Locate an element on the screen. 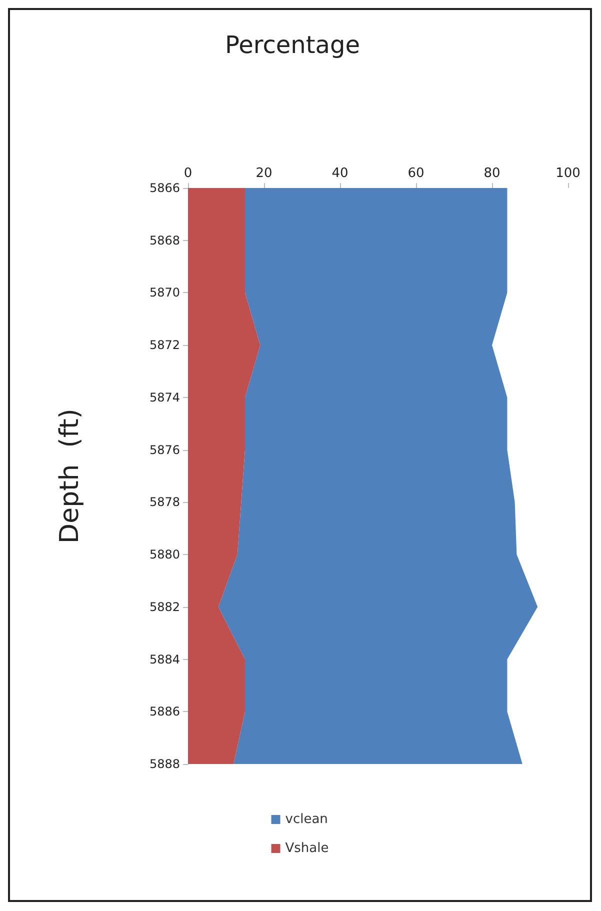 This screenshot has height=911, width=601. legend-label: vclean is located at coordinates (306, 819).